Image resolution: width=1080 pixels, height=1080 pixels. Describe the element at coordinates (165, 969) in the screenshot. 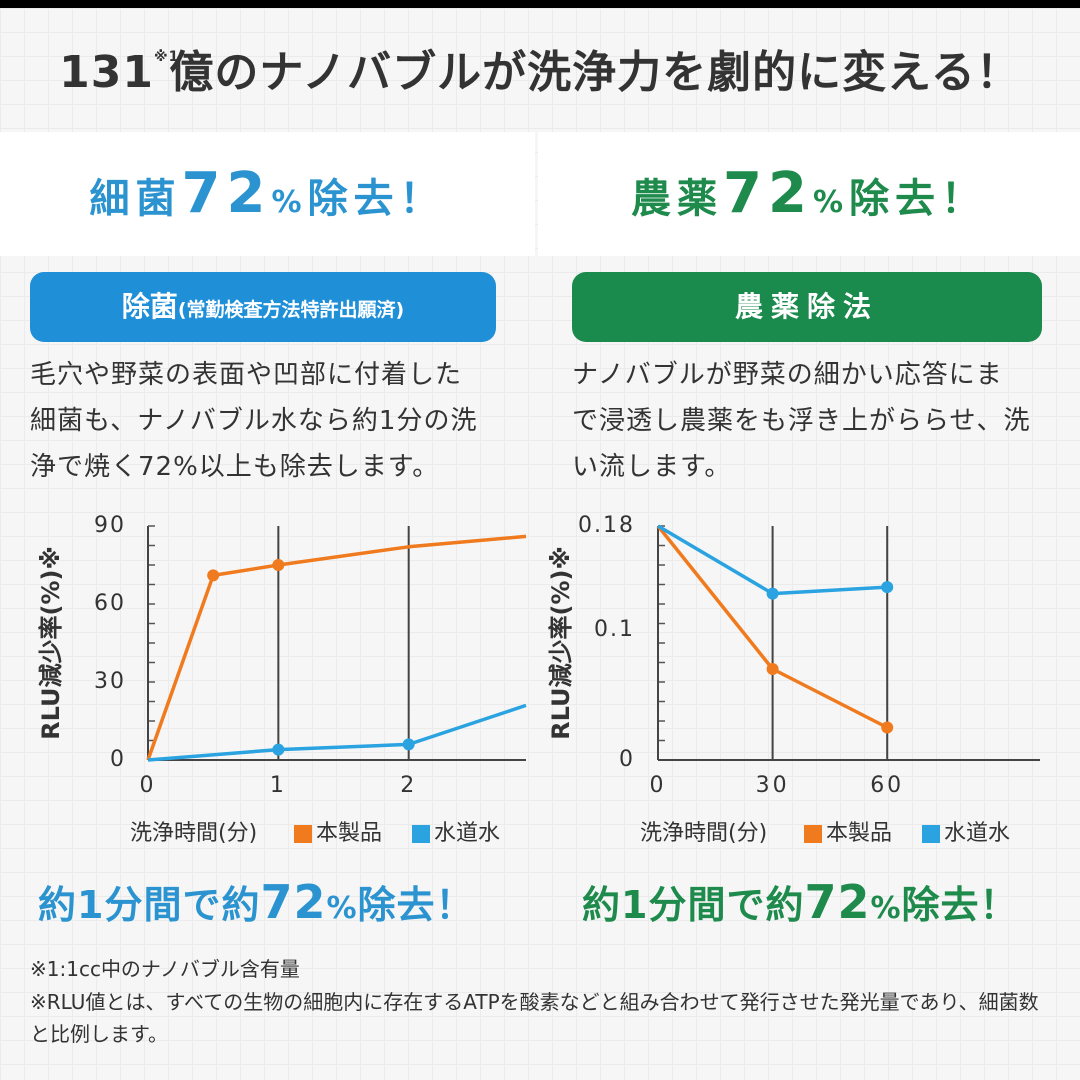

I see `footnote-nanobubble: ※1:1cc中のナノバブル含有量` at that location.